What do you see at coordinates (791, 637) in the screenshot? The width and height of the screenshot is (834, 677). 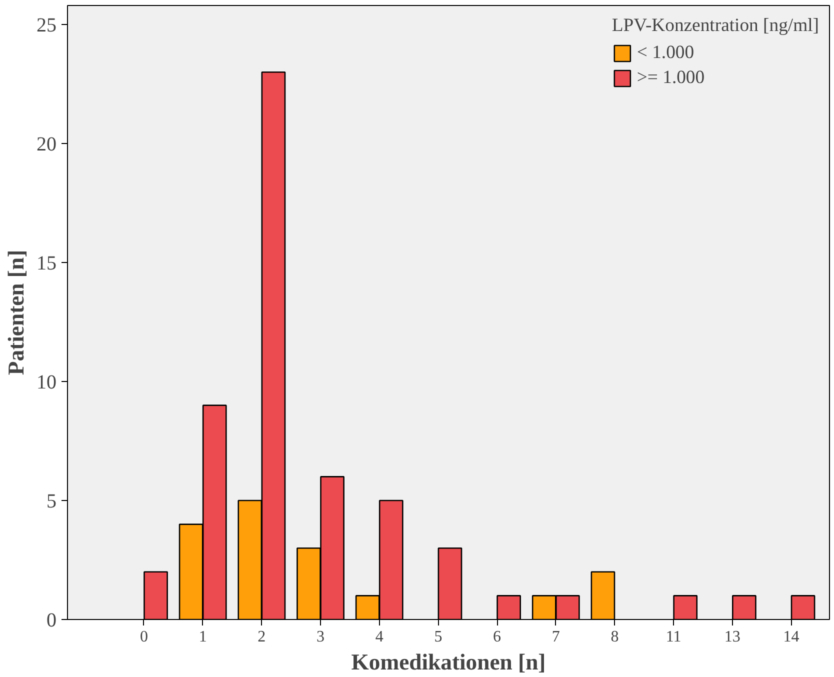 I see `x-tick-label: 14` at bounding box center [791, 637].